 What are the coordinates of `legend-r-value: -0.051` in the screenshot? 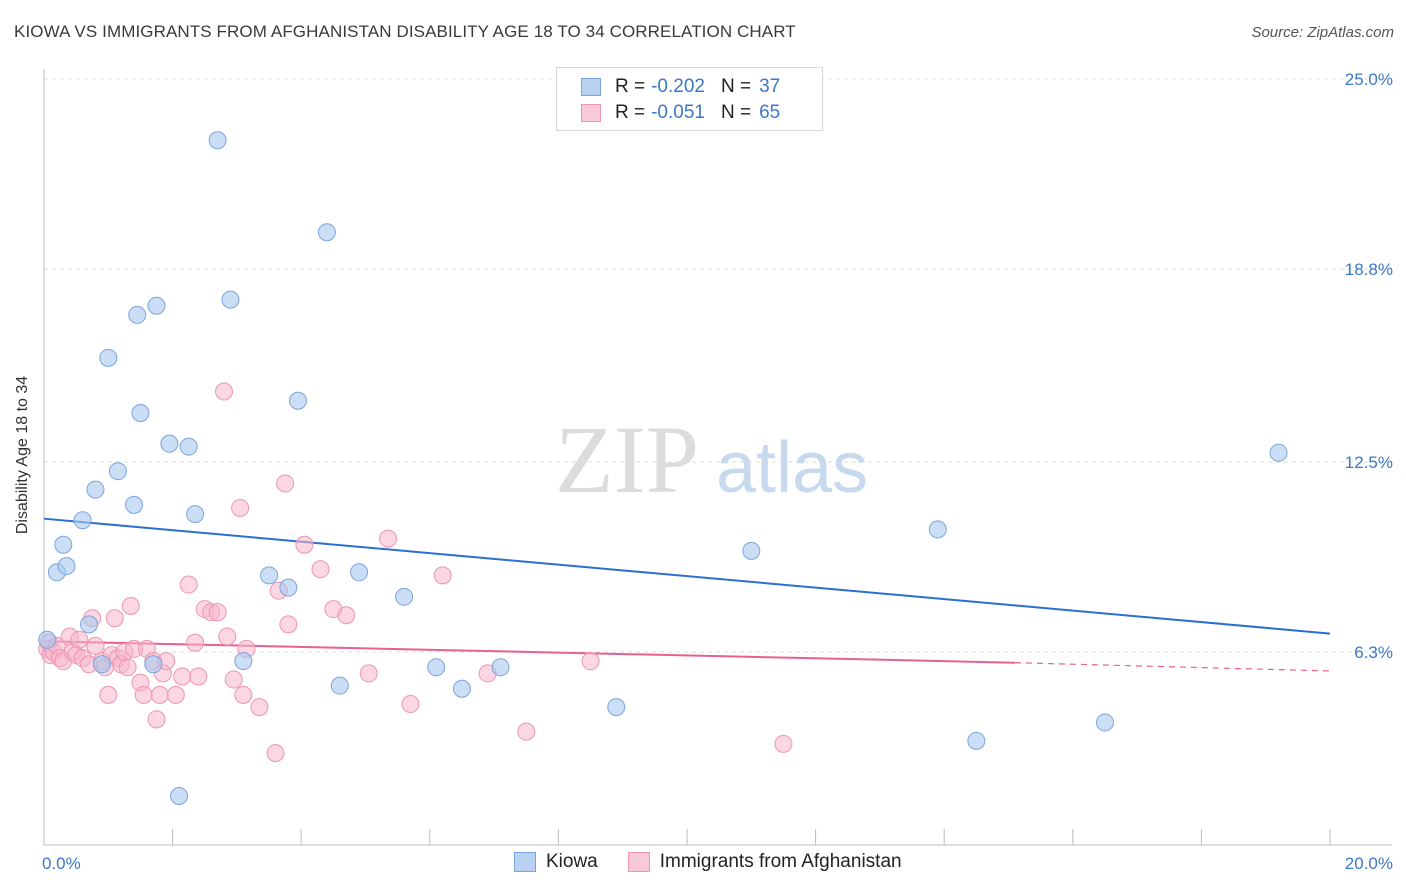 It's located at (678, 112).